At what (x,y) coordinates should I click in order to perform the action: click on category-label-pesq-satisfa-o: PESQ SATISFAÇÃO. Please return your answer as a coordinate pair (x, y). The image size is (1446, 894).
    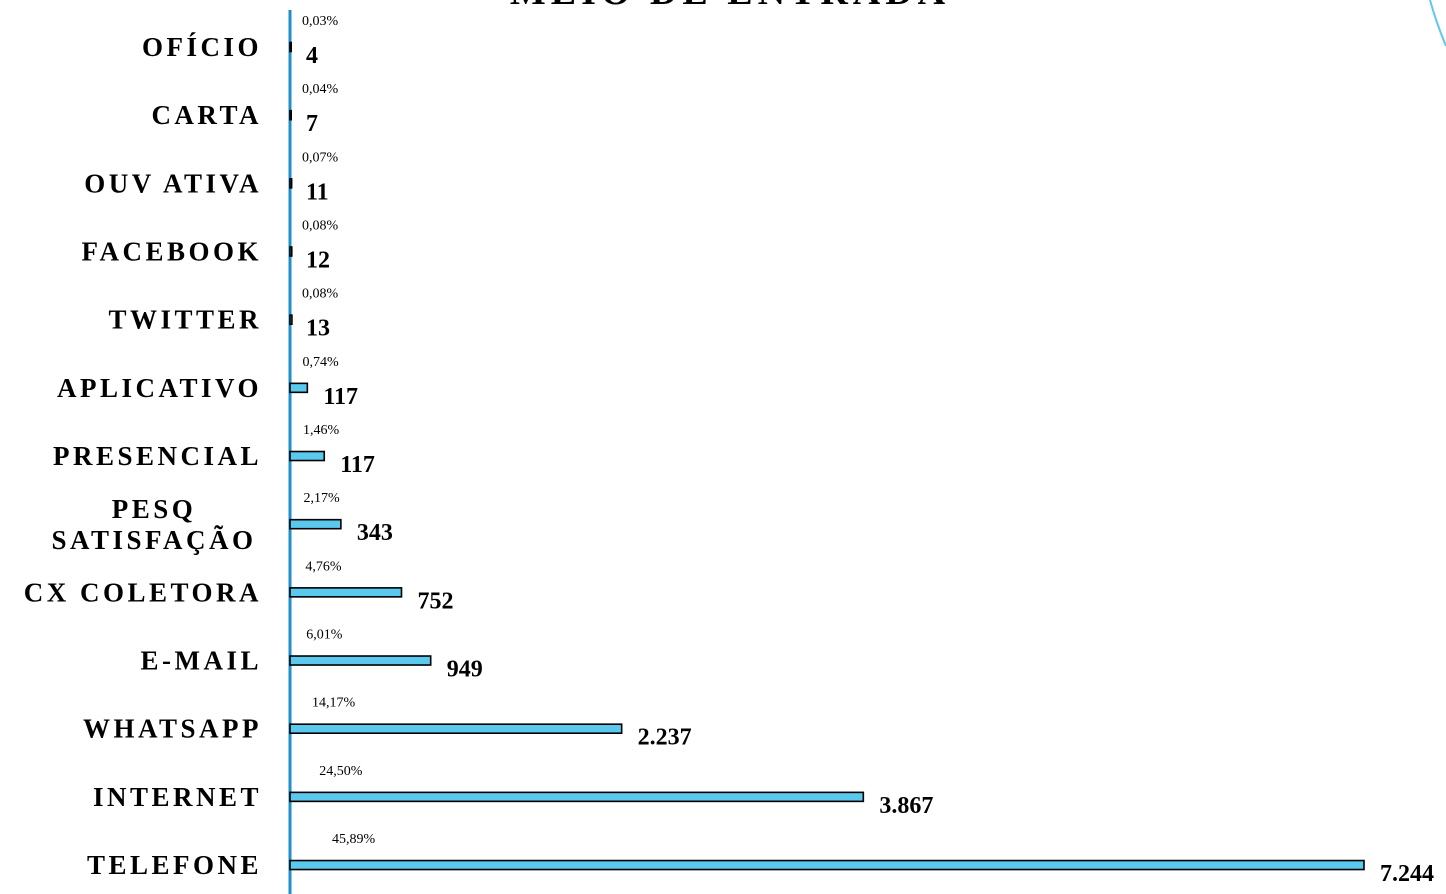
    Looking at the image, I should click on (153, 524).